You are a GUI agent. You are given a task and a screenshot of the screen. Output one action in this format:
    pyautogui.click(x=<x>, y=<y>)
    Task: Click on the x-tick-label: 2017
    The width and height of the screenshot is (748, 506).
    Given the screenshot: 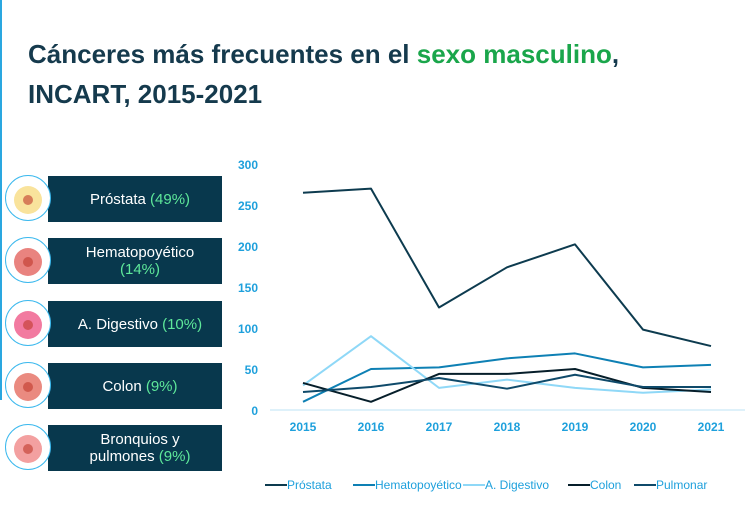 What is the action you would take?
    pyautogui.click(x=439, y=427)
    